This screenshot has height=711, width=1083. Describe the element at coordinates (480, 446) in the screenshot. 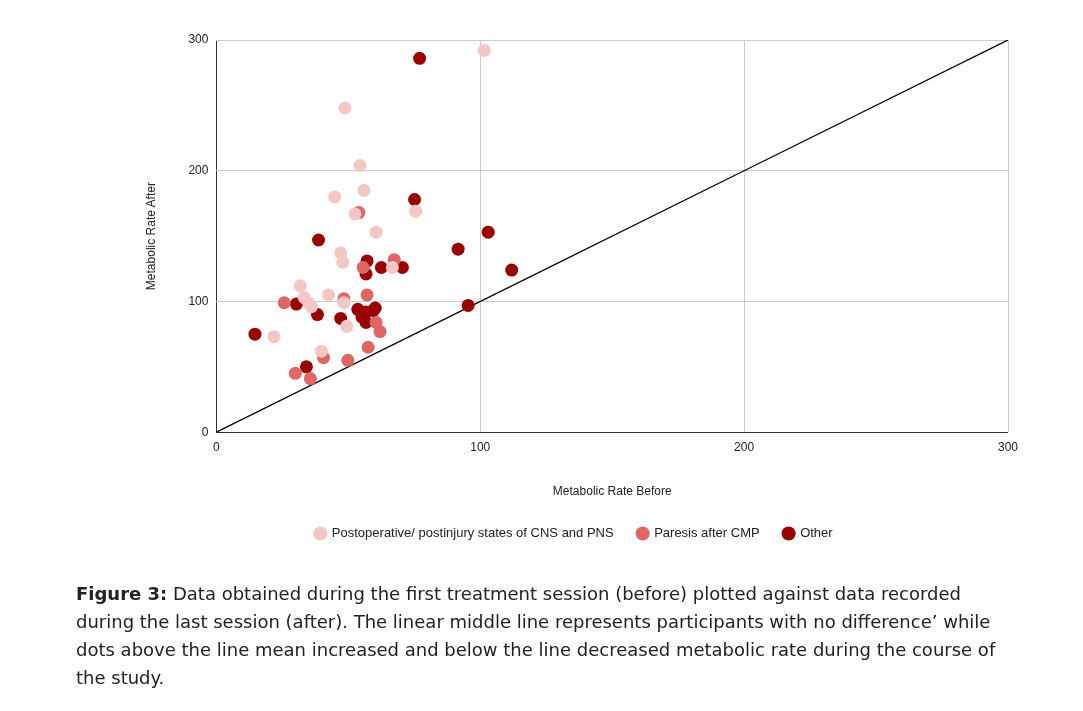

I see `x-tick-label: 100` at that location.